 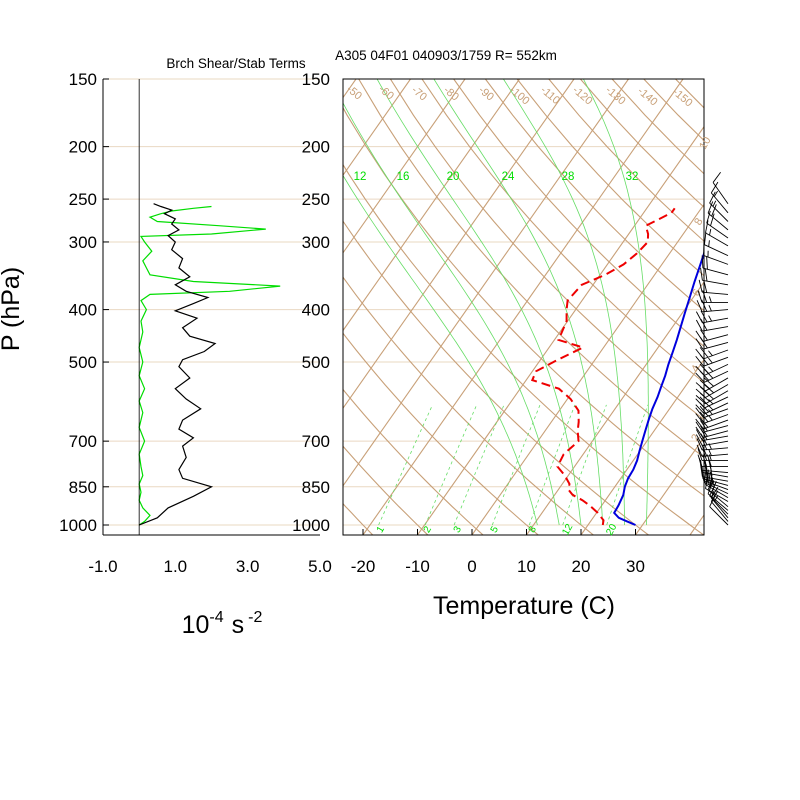 What do you see at coordinates (311, 302) in the screenshot?
I see `skew-t-y-tick-labels: 150 200 250 300 400 500 700 850 1000` at bounding box center [311, 302].